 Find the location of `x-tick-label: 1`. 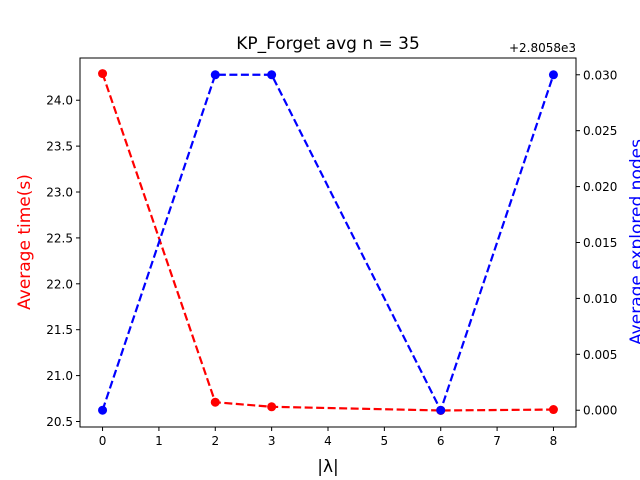

x-tick-label: 1 is located at coordinates (159, 441).